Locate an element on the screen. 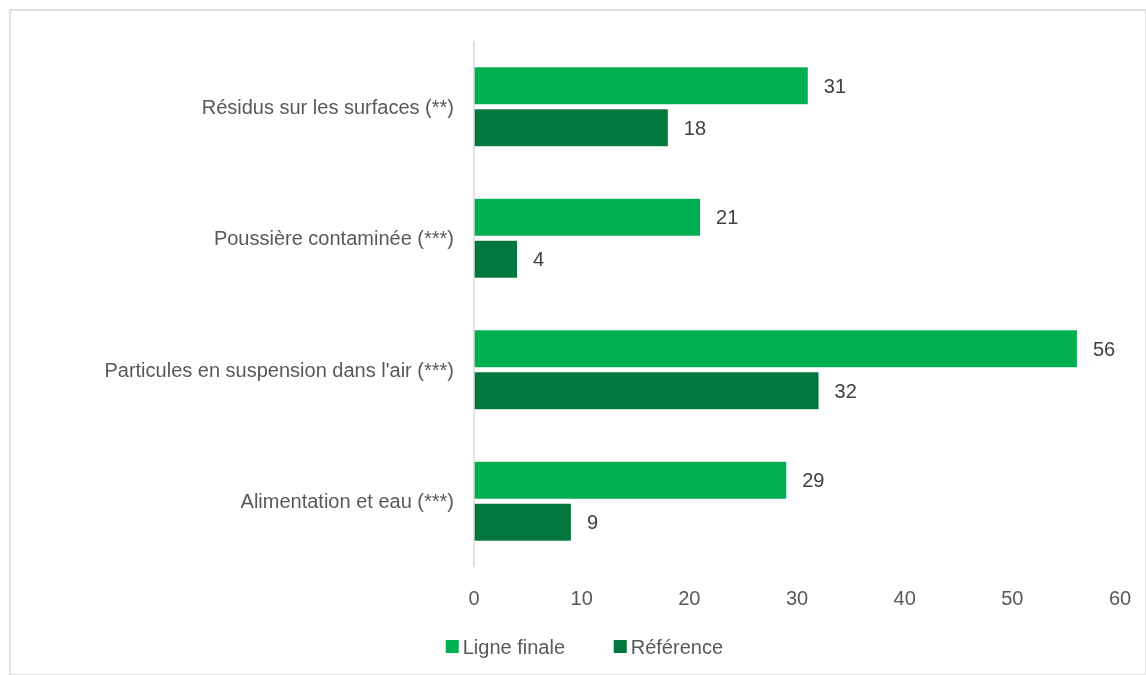  x-tick-label: 10 is located at coordinates (581, 598).